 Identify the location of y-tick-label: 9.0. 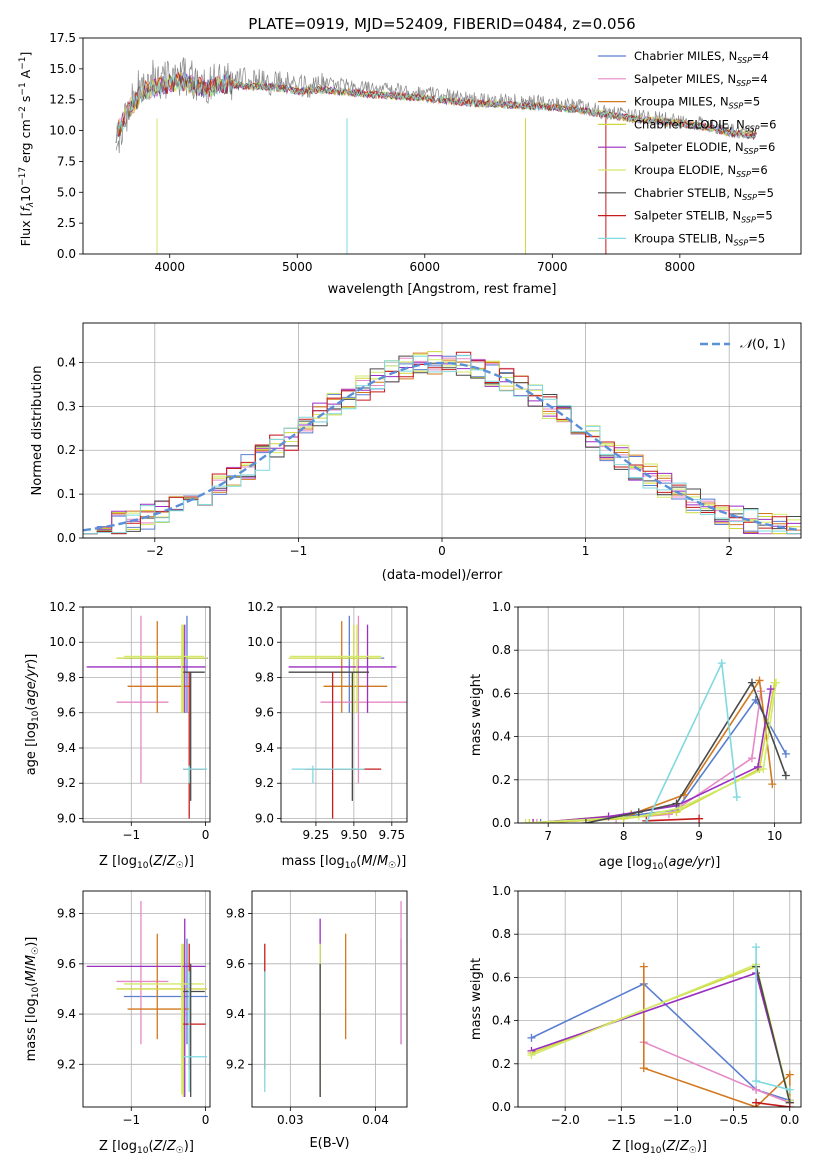
(264, 818).